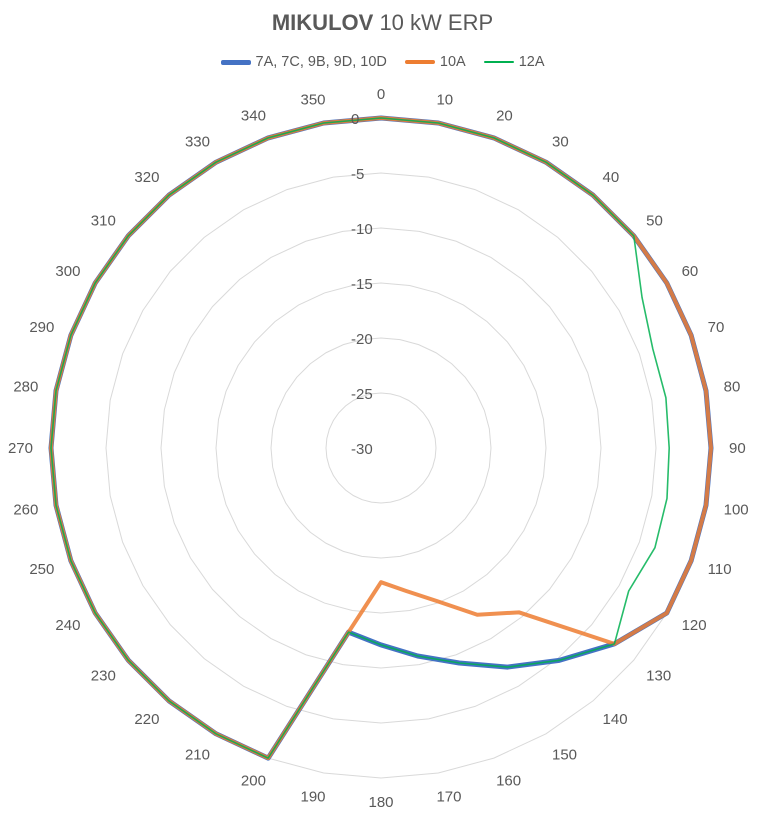 The height and width of the screenshot is (817, 765). I want to click on angle-label-30: 30, so click(560, 141).